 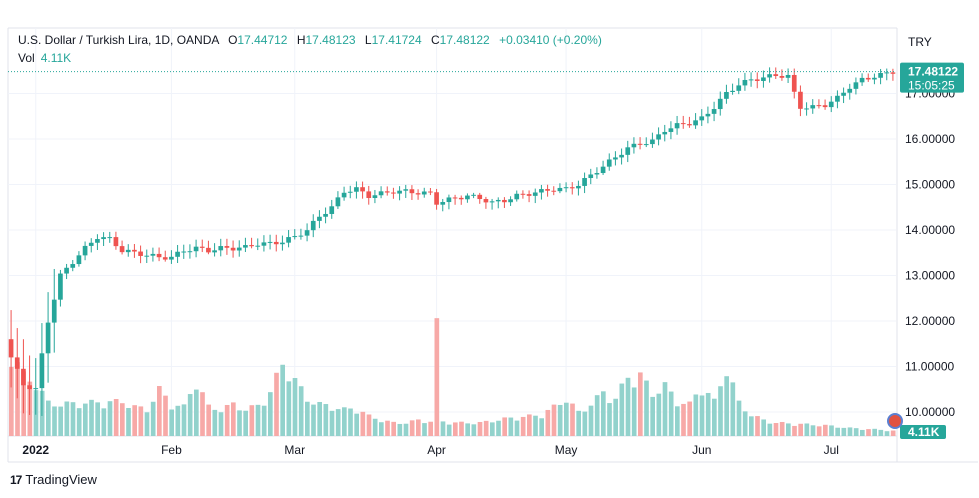 I want to click on tradingview-brand: 17 TradingView, so click(x=53, y=479).